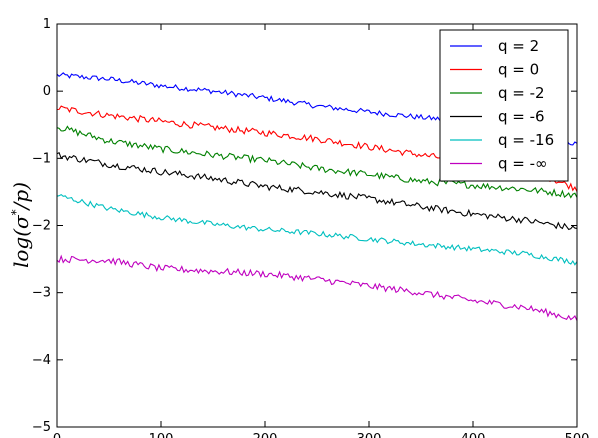 This screenshot has width=598, height=438. What do you see at coordinates (518, 46) in the screenshot?
I see `legend-entry-label: q = 2` at bounding box center [518, 46].